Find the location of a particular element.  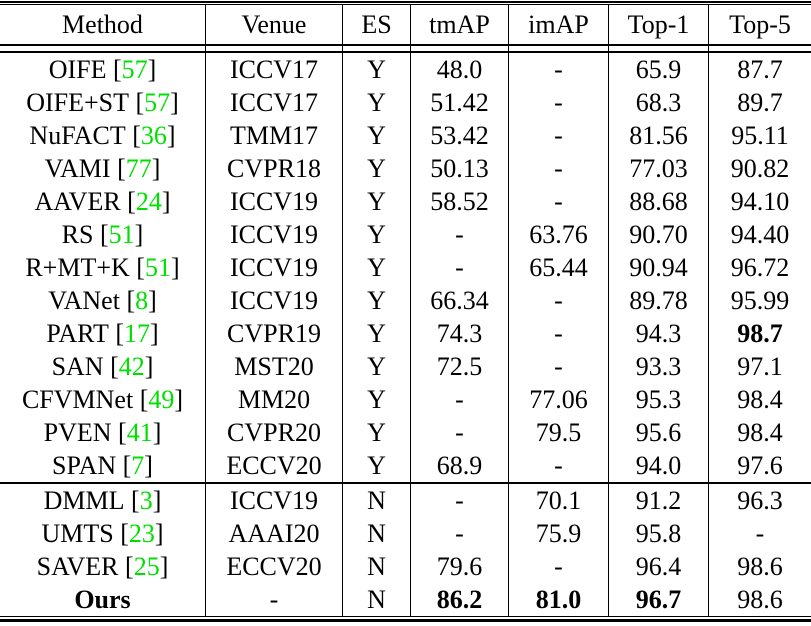

venue-cell: MST20 is located at coordinates (273, 366).